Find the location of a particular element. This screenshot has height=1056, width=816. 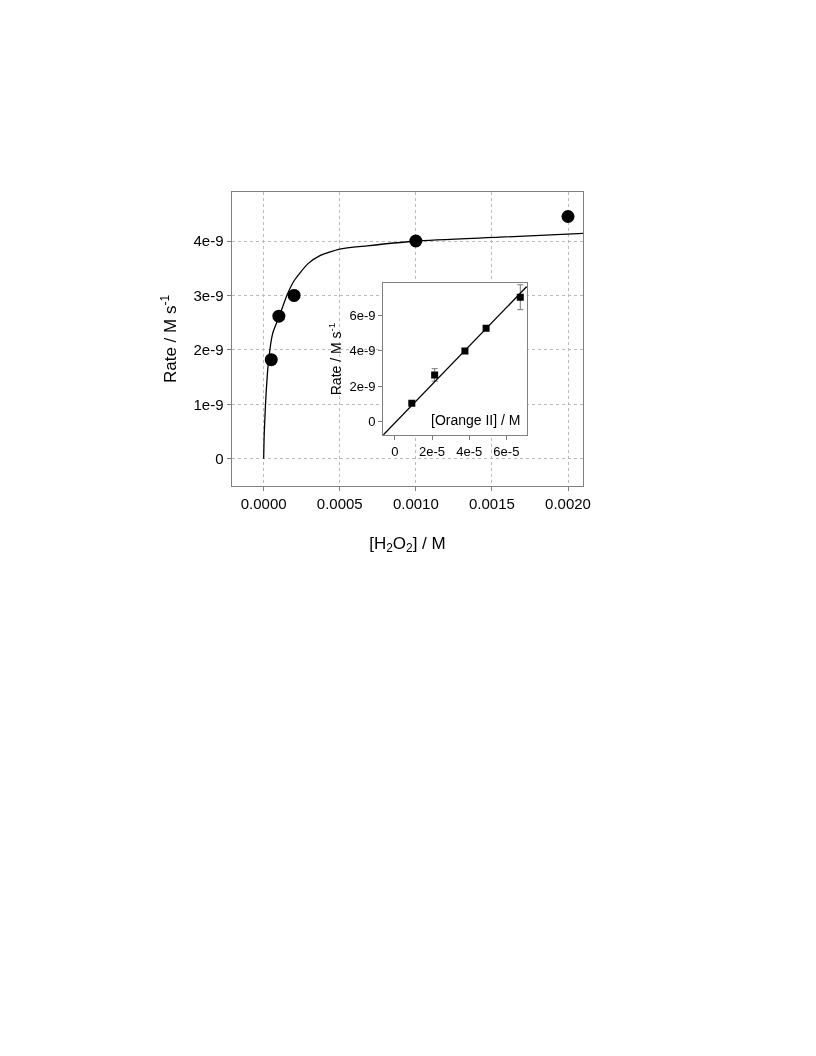

x-tick-label: 0.0015 is located at coordinates (491, 504).